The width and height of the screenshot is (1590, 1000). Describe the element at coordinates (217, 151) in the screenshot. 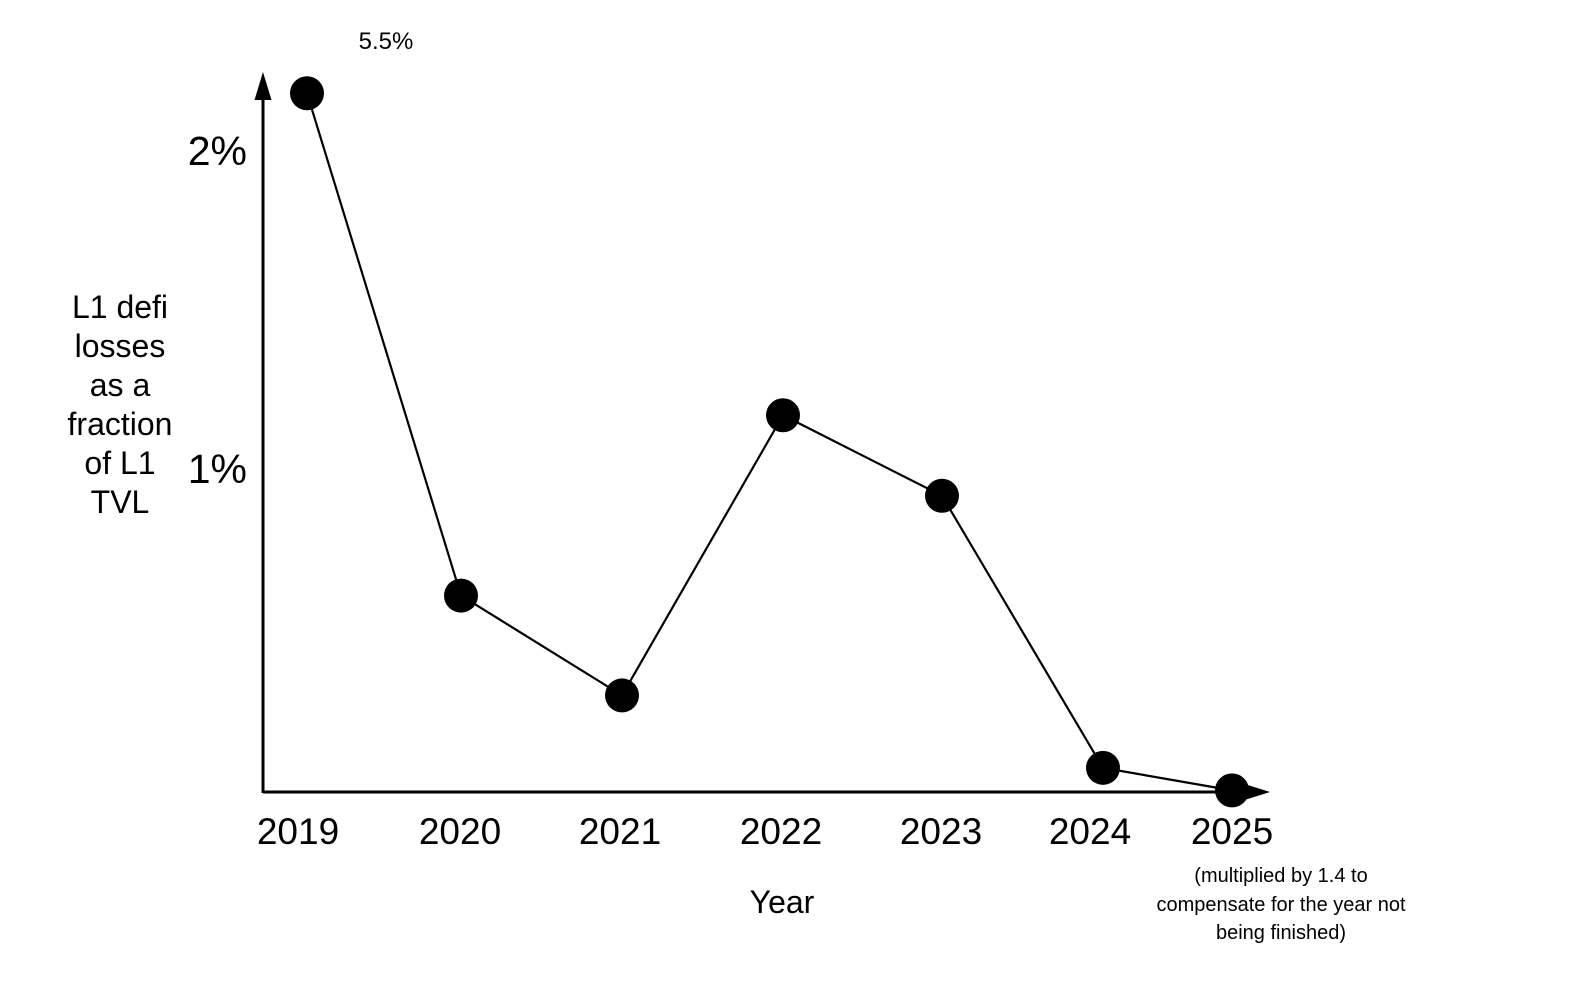

I see `y-tick-label-2pct: 2%` at that location.